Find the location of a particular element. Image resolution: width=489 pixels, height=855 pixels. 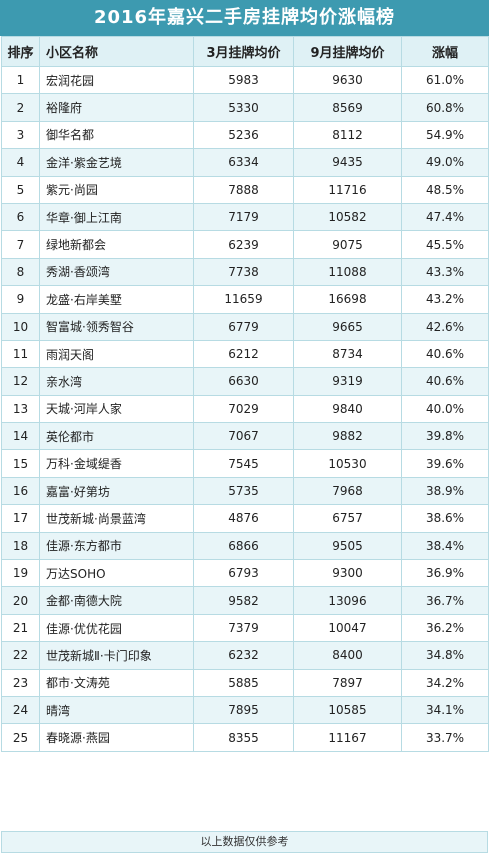

table-row: 24 晴湾 7895 10585 34.1% is located at coordinates (245, 710).